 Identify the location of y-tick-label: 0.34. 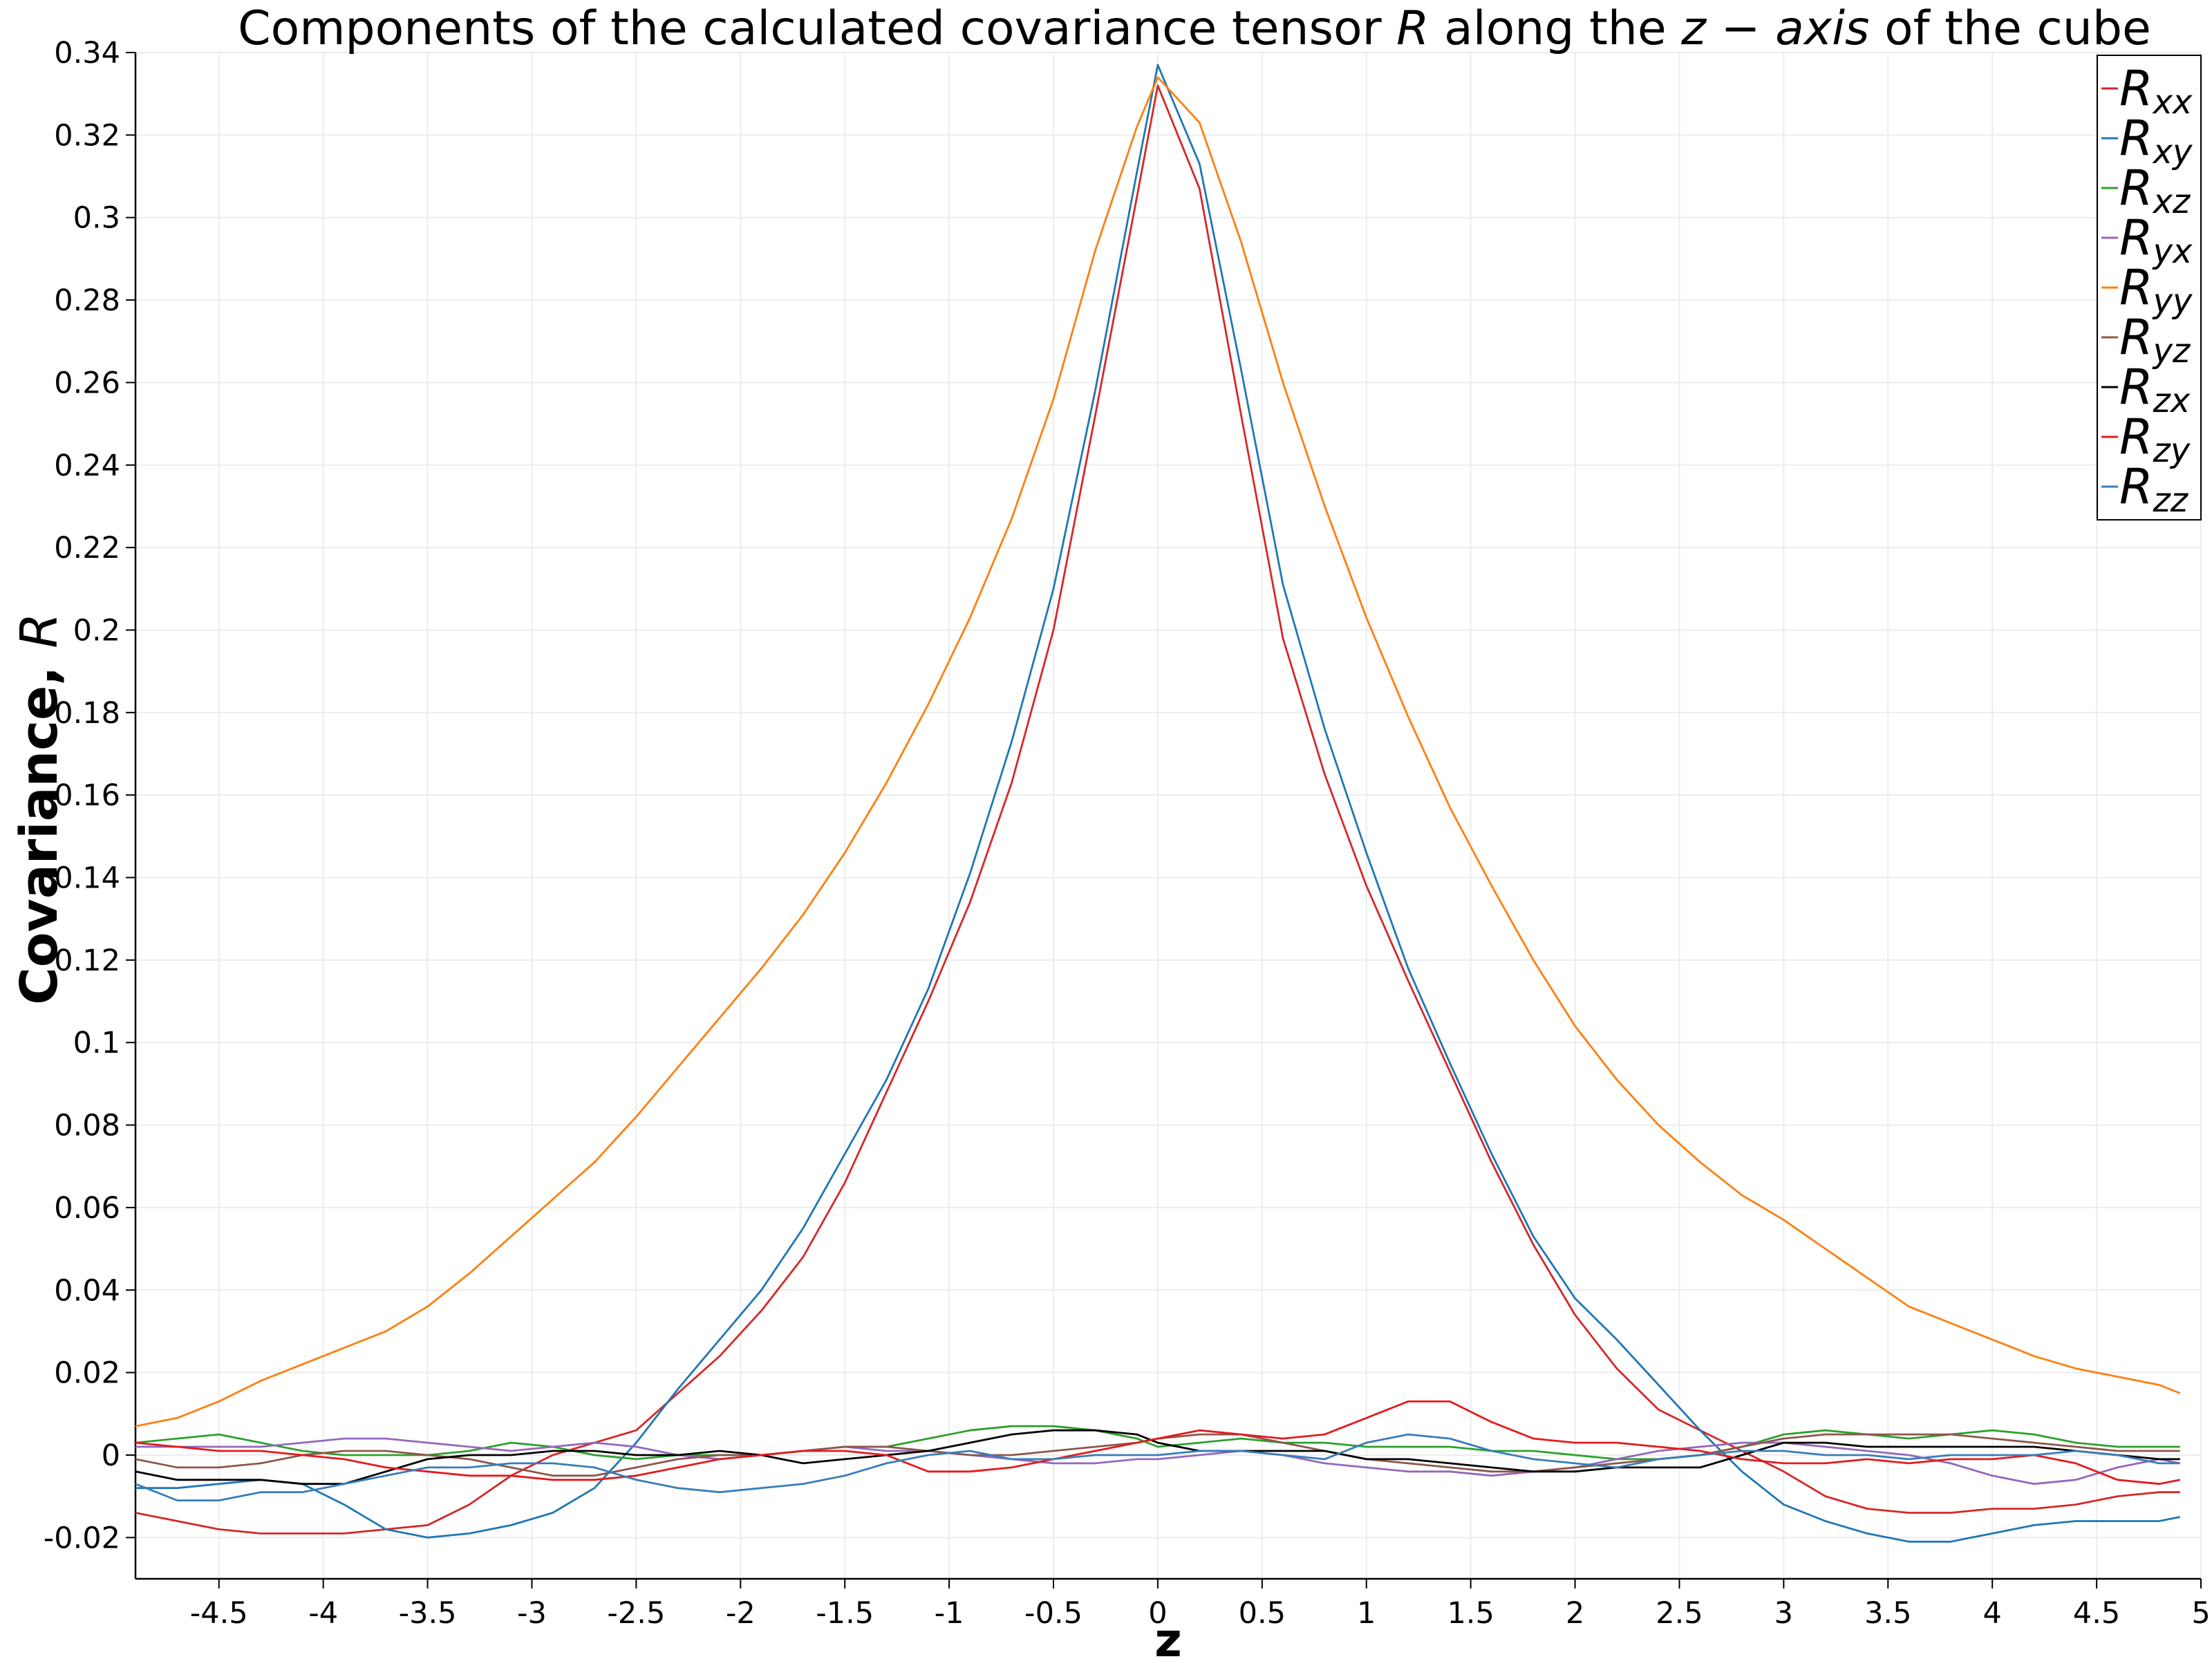
(87, 54).